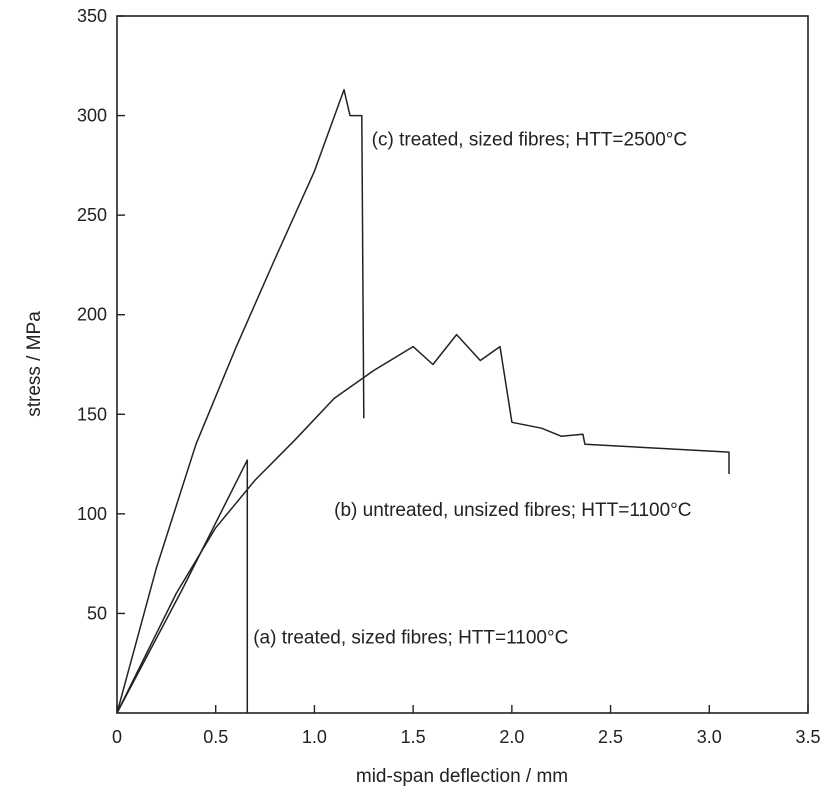  What do you see at coordinates (413, 737) in the screenshot?
I see `x-tick-label: 1.5` at bounding box center [413, 737].